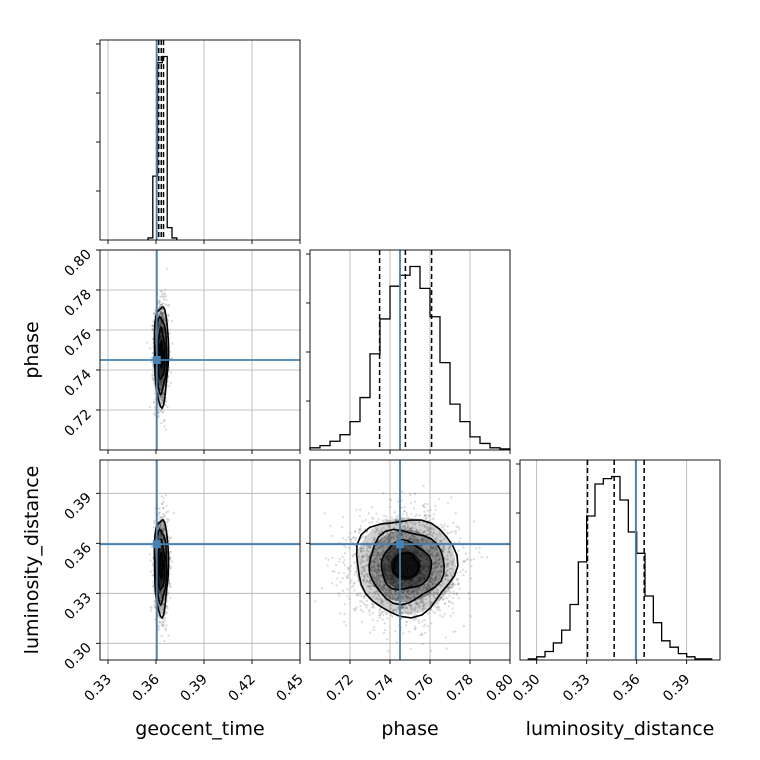 The image size is (760, 760). I want to click on histogram-step-line, so click(410, 357).